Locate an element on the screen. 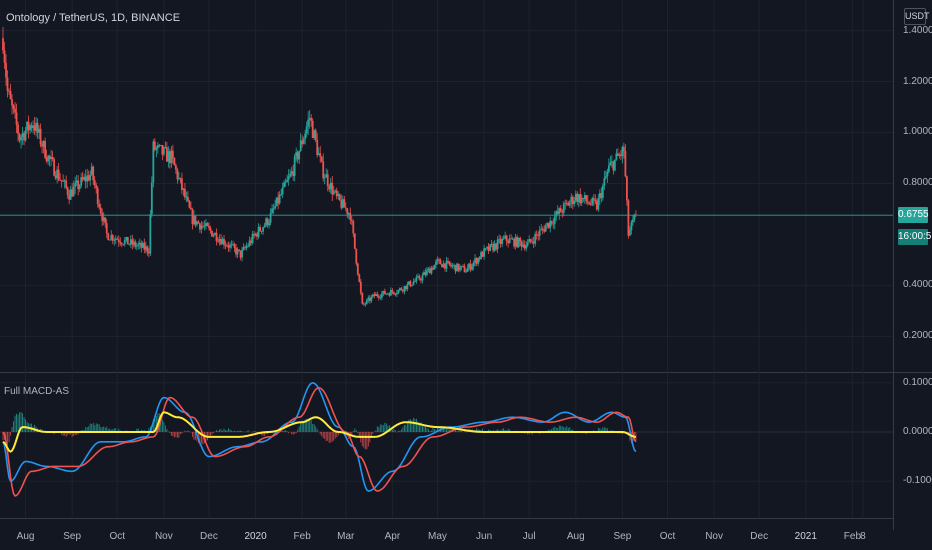 The image size is (932, 550). currency-badge: USDT is located at coordinates (917, 16).